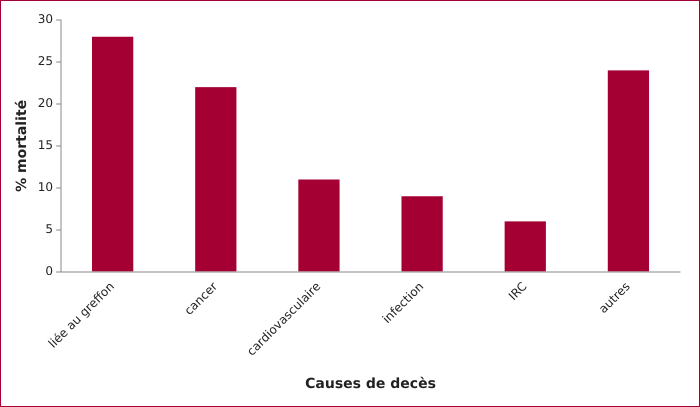 The width and height of the screenshot is (700, 407). What do you see at coordinates (22, 146) in the screenshot?
I see `y-axis-title: % mortalité` at bounding box center [22, 146].